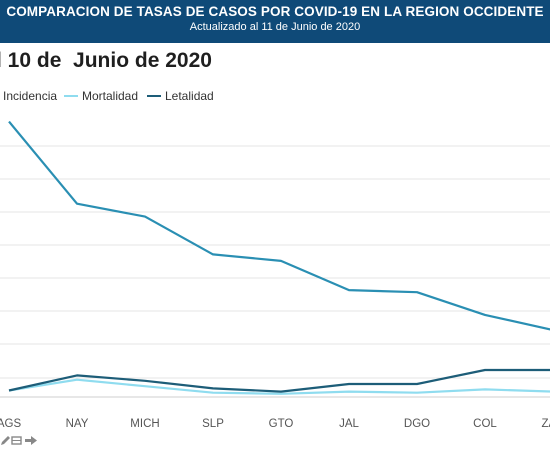 Image resolution: width=550 pixels, height=450 pixels. Describe the element at coordinates (279, 386) in the screenshot. I see `series-line-mortalidad` at that location.